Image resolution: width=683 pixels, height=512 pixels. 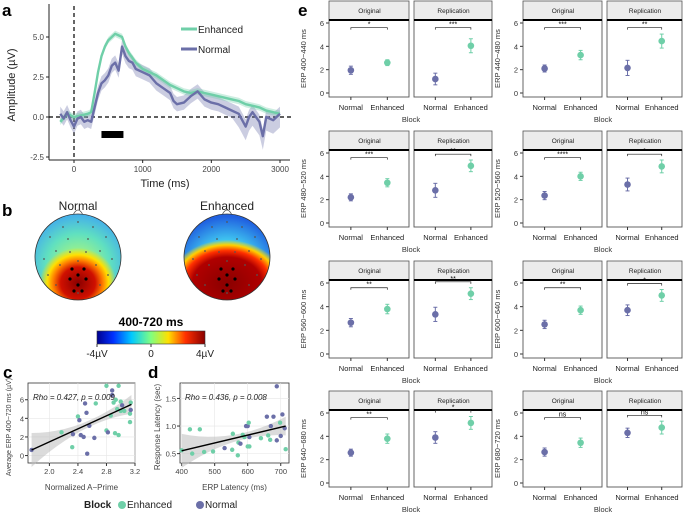 What do you see at coordinates (39, 117) in the screenshot?
I see `y-tick-label: 0.0` at bounding box center [39, 117].